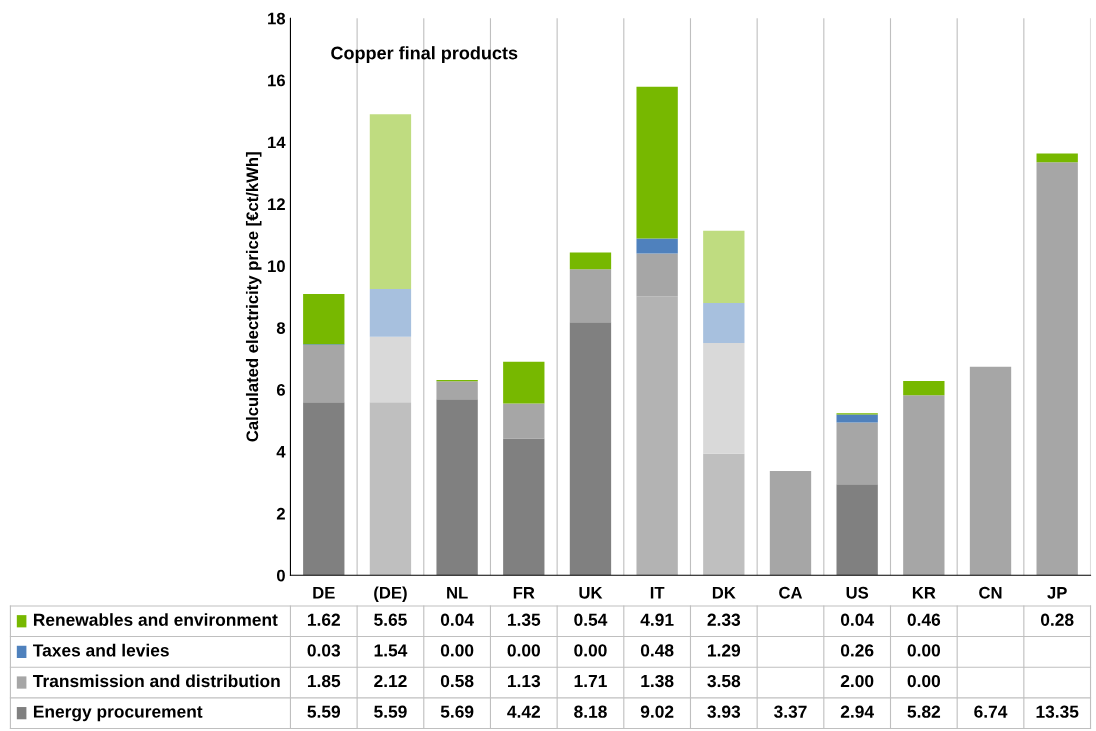 Image resolution: width=1096 pixels, height=731 pixels. What do you see at coordinates (724, 711) in the screenshot?
I see `data-label: 3.93` at bounding box center [724, 711].